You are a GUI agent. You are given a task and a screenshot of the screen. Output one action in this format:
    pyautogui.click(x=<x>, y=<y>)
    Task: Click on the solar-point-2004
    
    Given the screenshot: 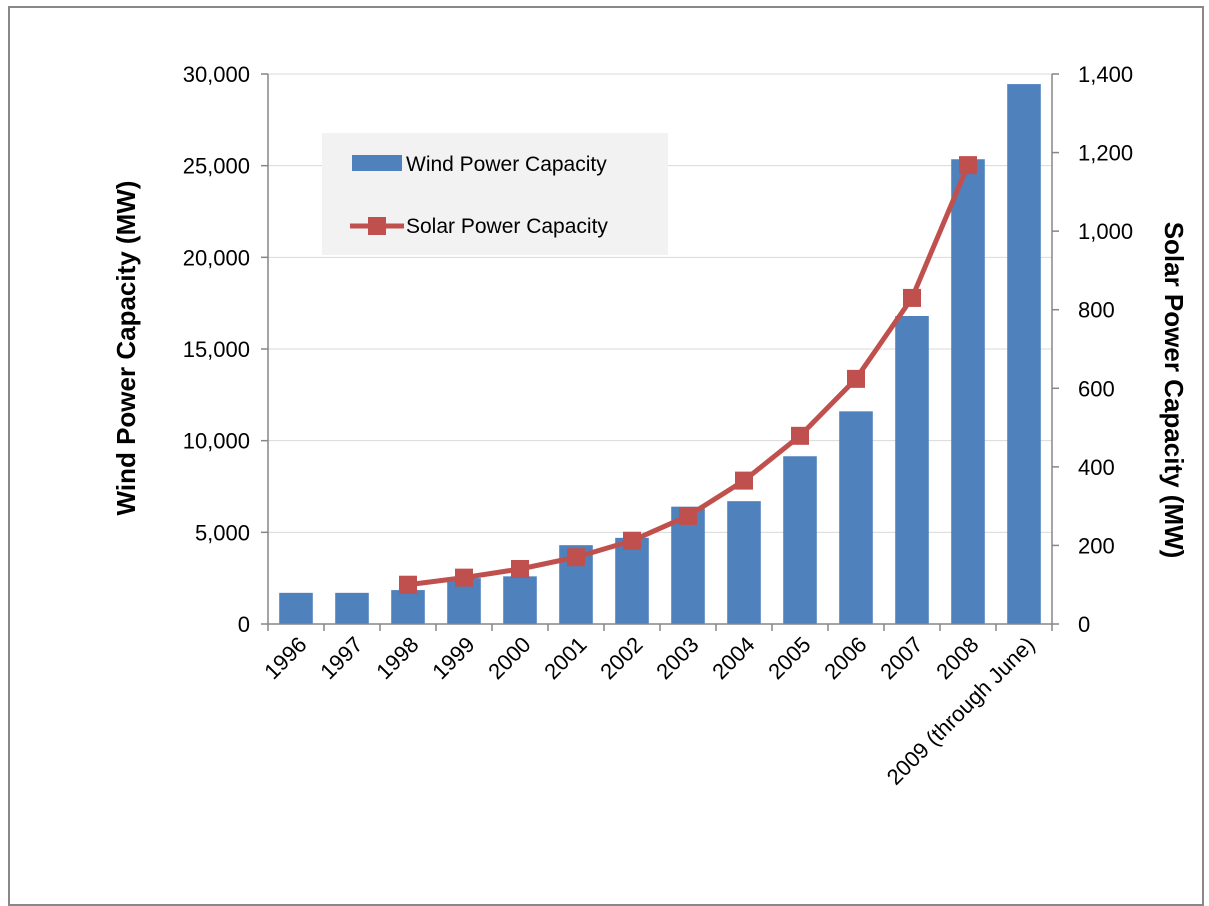 What is the action you would take?
    pyautogui.click(x=744, y=480)
    